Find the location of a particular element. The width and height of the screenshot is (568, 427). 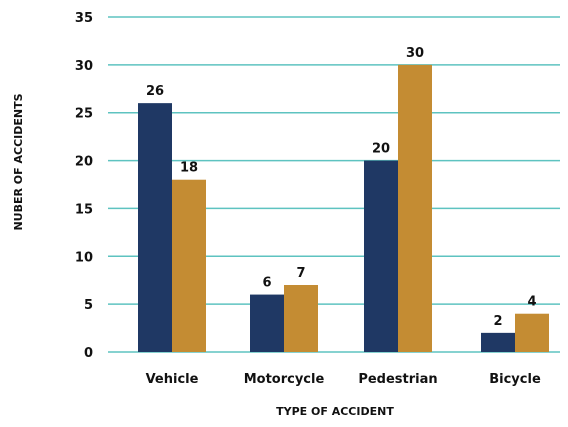

data-label: 20 is located at coordinates (381, 149).